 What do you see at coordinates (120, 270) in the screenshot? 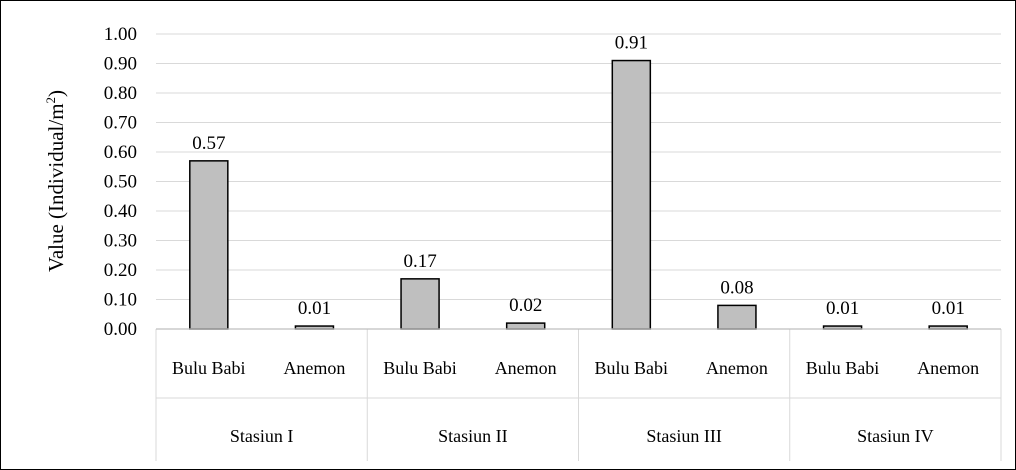
I see `y-tick-label: 0.20` at bounding box center [120, 270].